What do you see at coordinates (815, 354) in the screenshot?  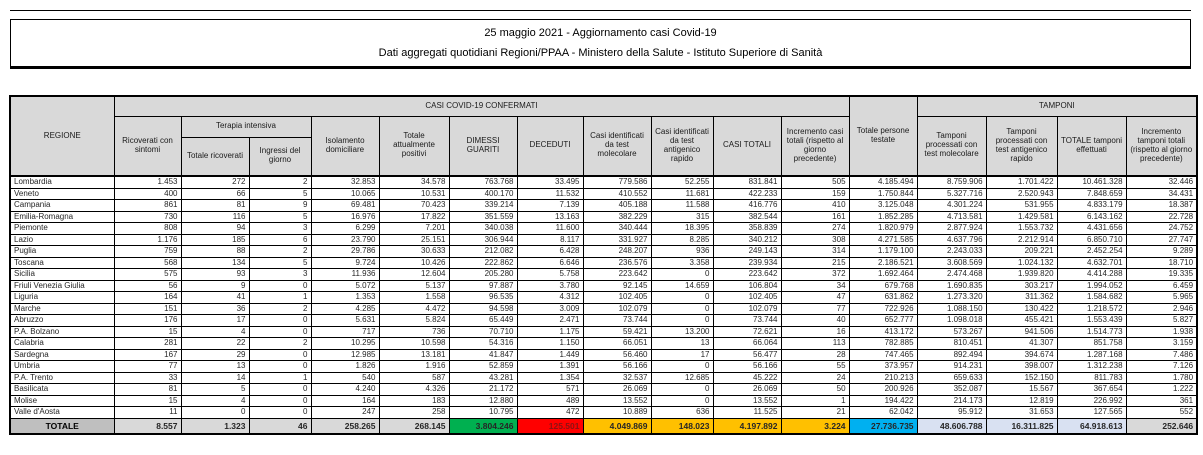 I see `value-cell: 28` at bounding box center [815, 354].